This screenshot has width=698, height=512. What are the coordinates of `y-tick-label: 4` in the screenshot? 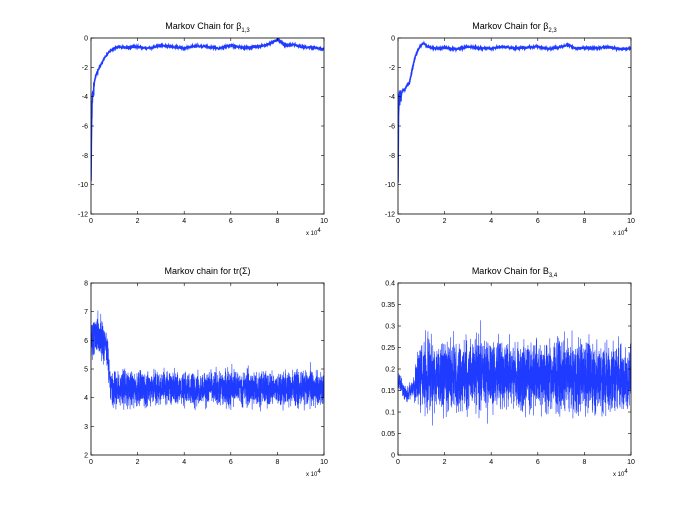 It's located at (86, 398).